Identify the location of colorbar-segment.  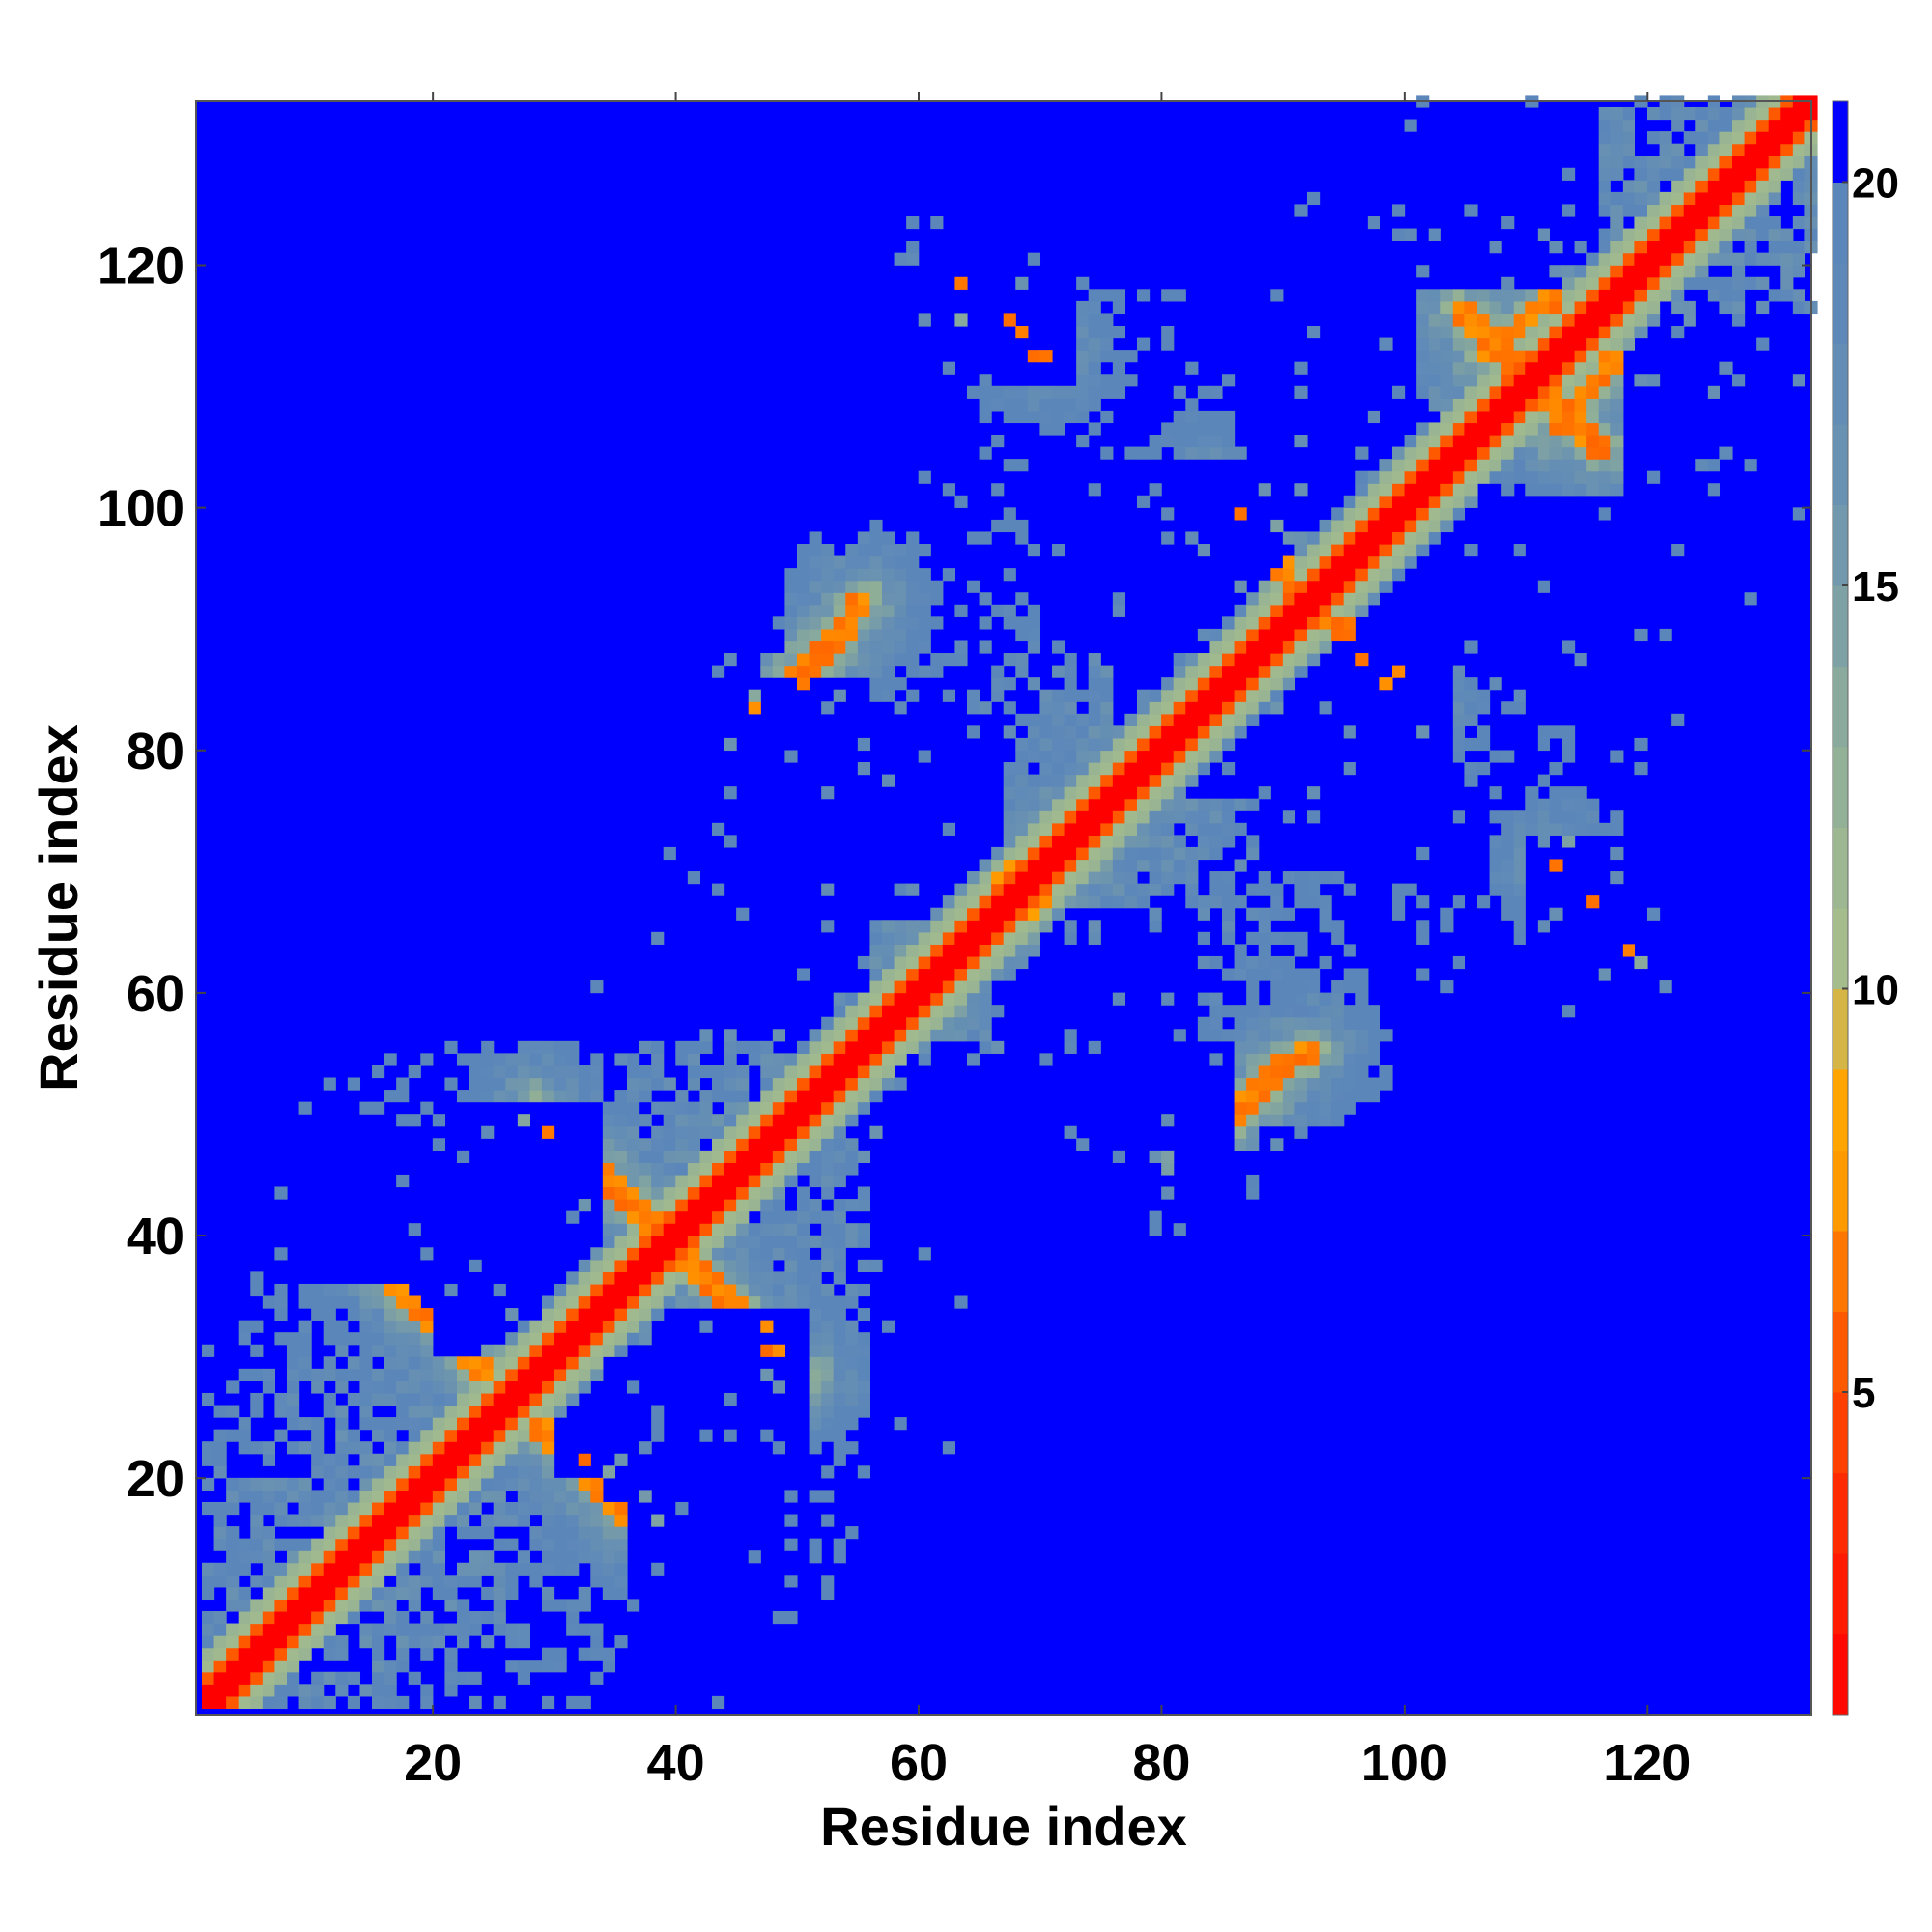
(1840, 1513).